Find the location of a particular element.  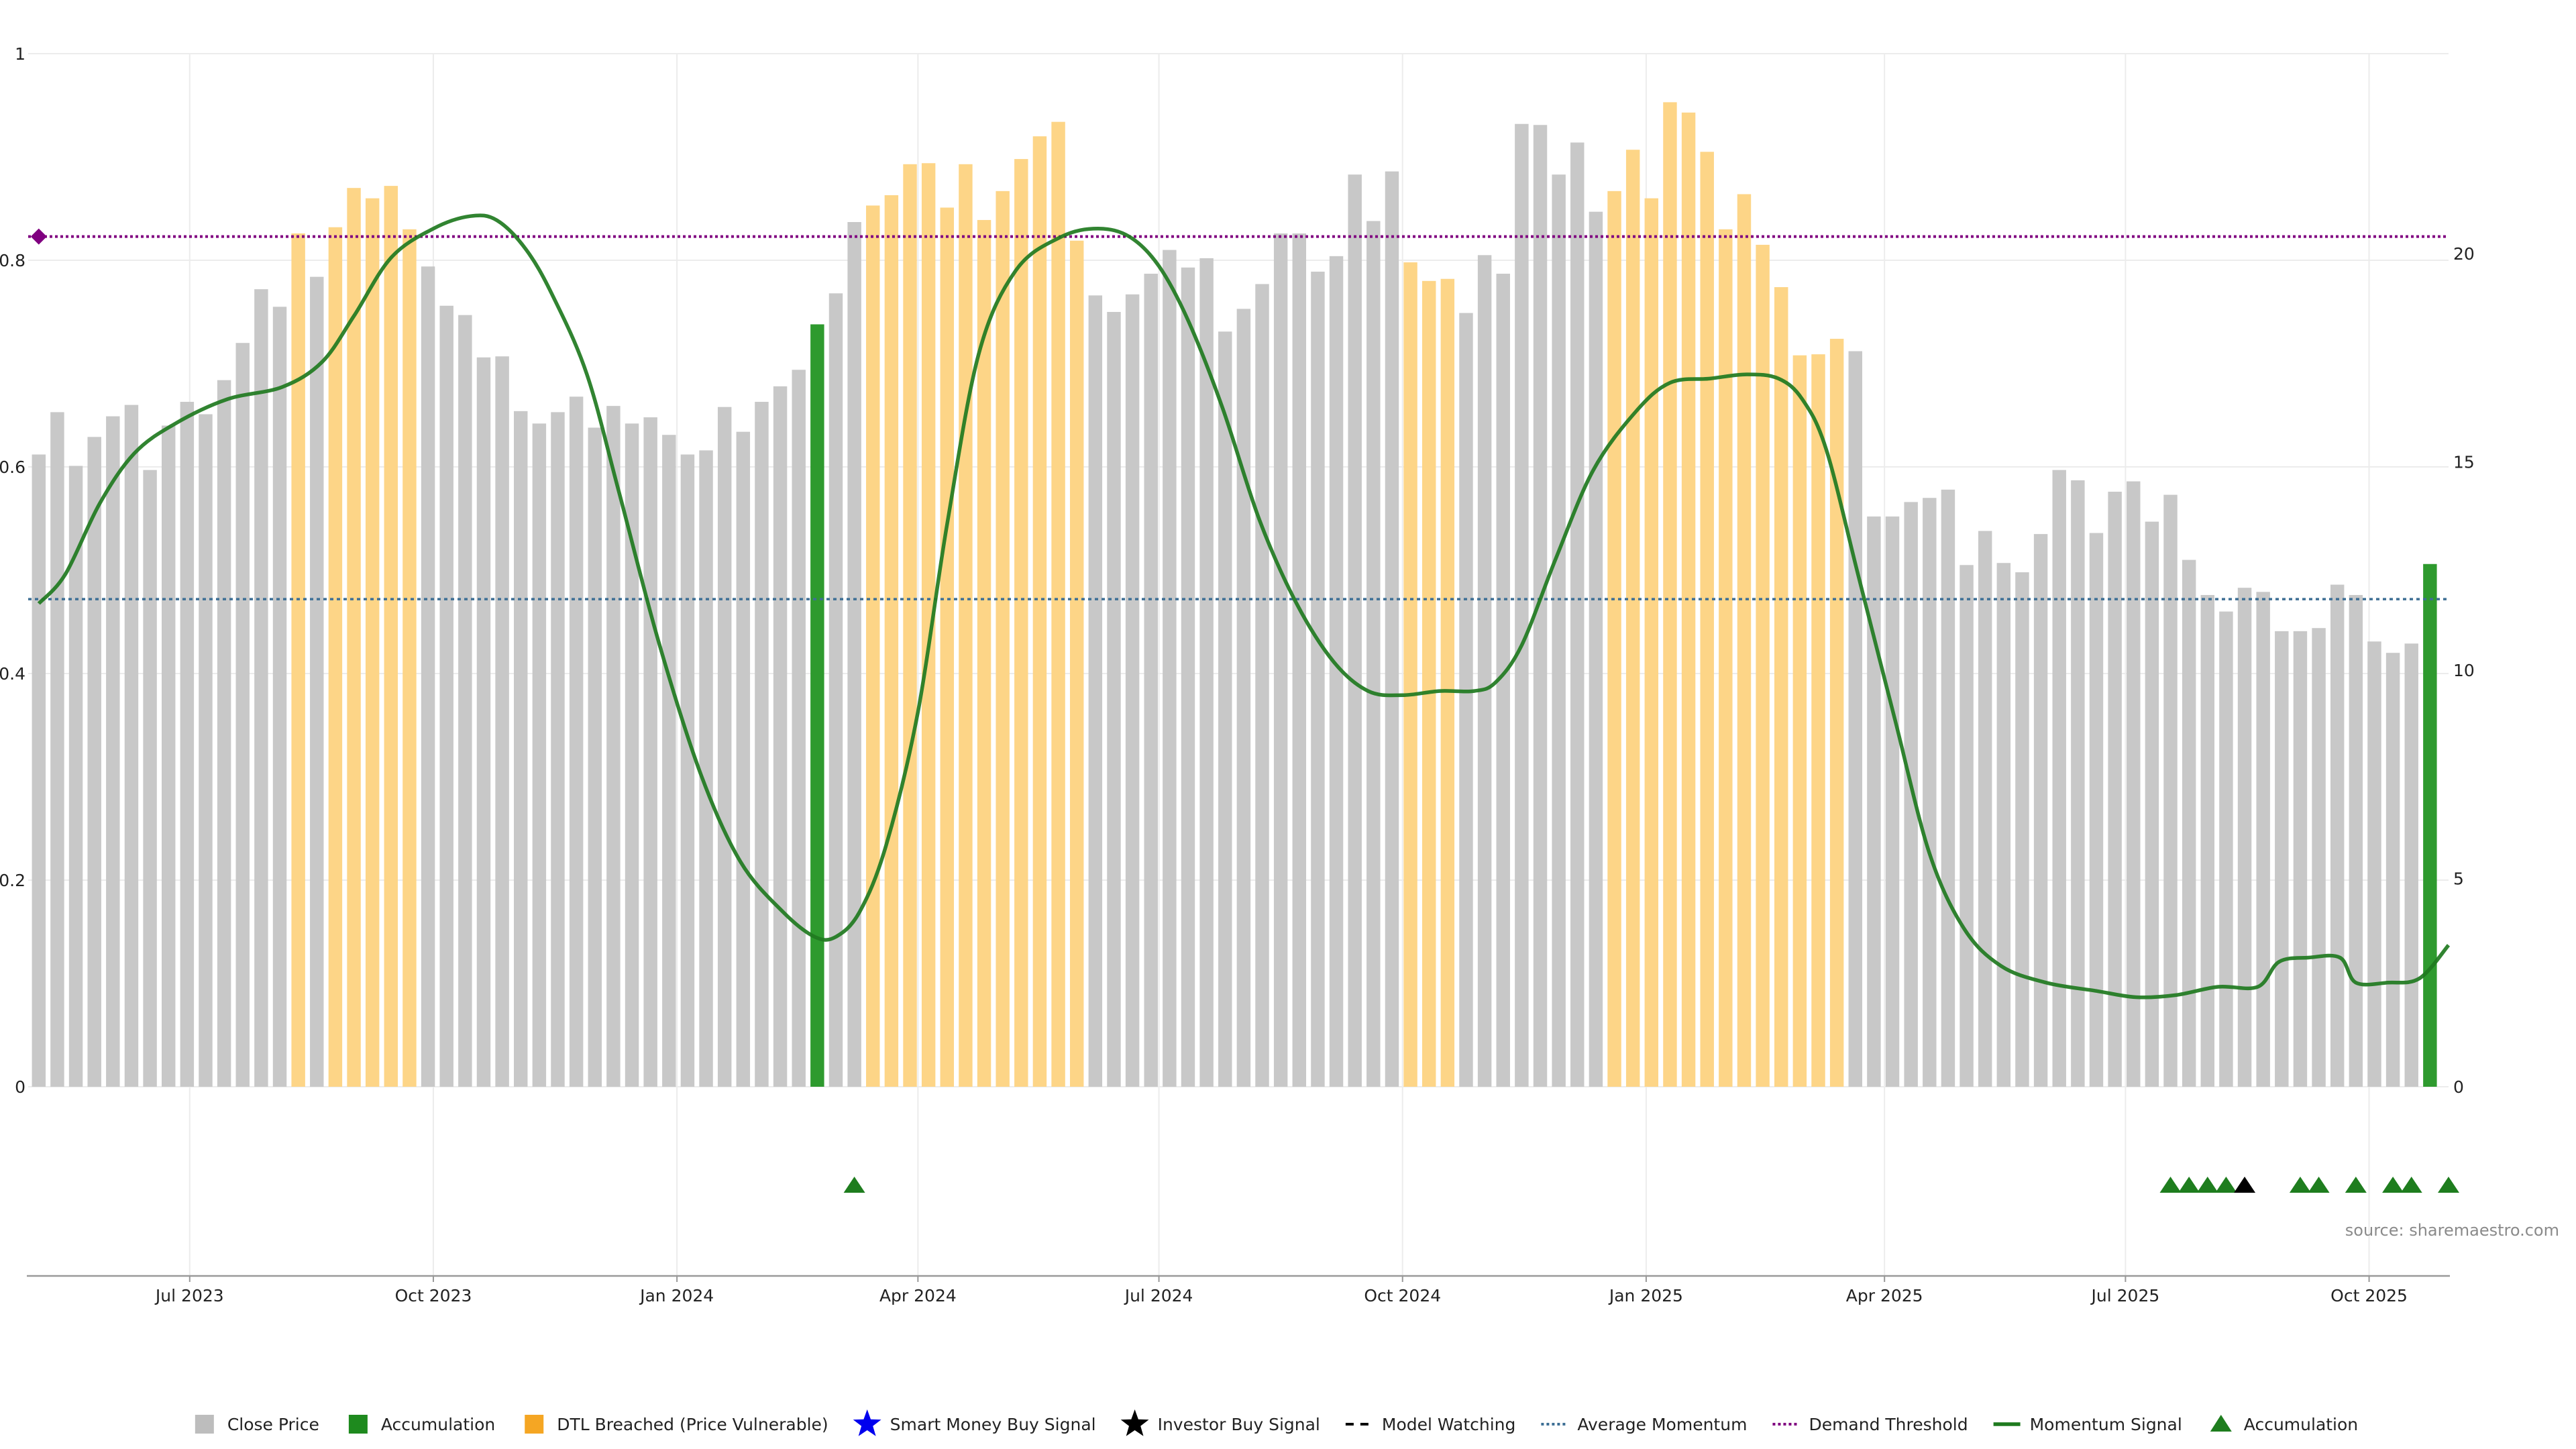

y-left-tick-label: 1 is located at coordinates (20, 54).